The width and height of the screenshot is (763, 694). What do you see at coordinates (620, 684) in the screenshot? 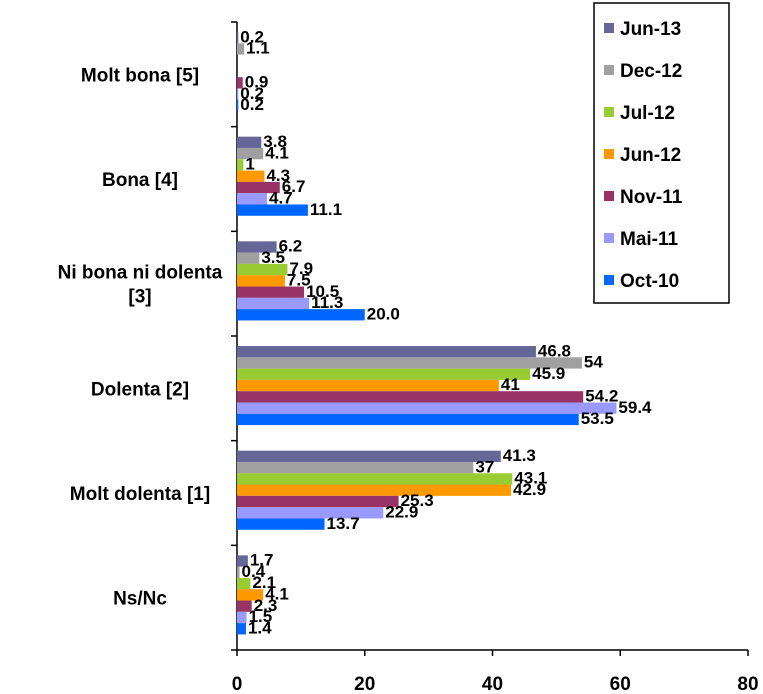
I see `x-tick-label-60: 60` at bounding box center [620, 684].